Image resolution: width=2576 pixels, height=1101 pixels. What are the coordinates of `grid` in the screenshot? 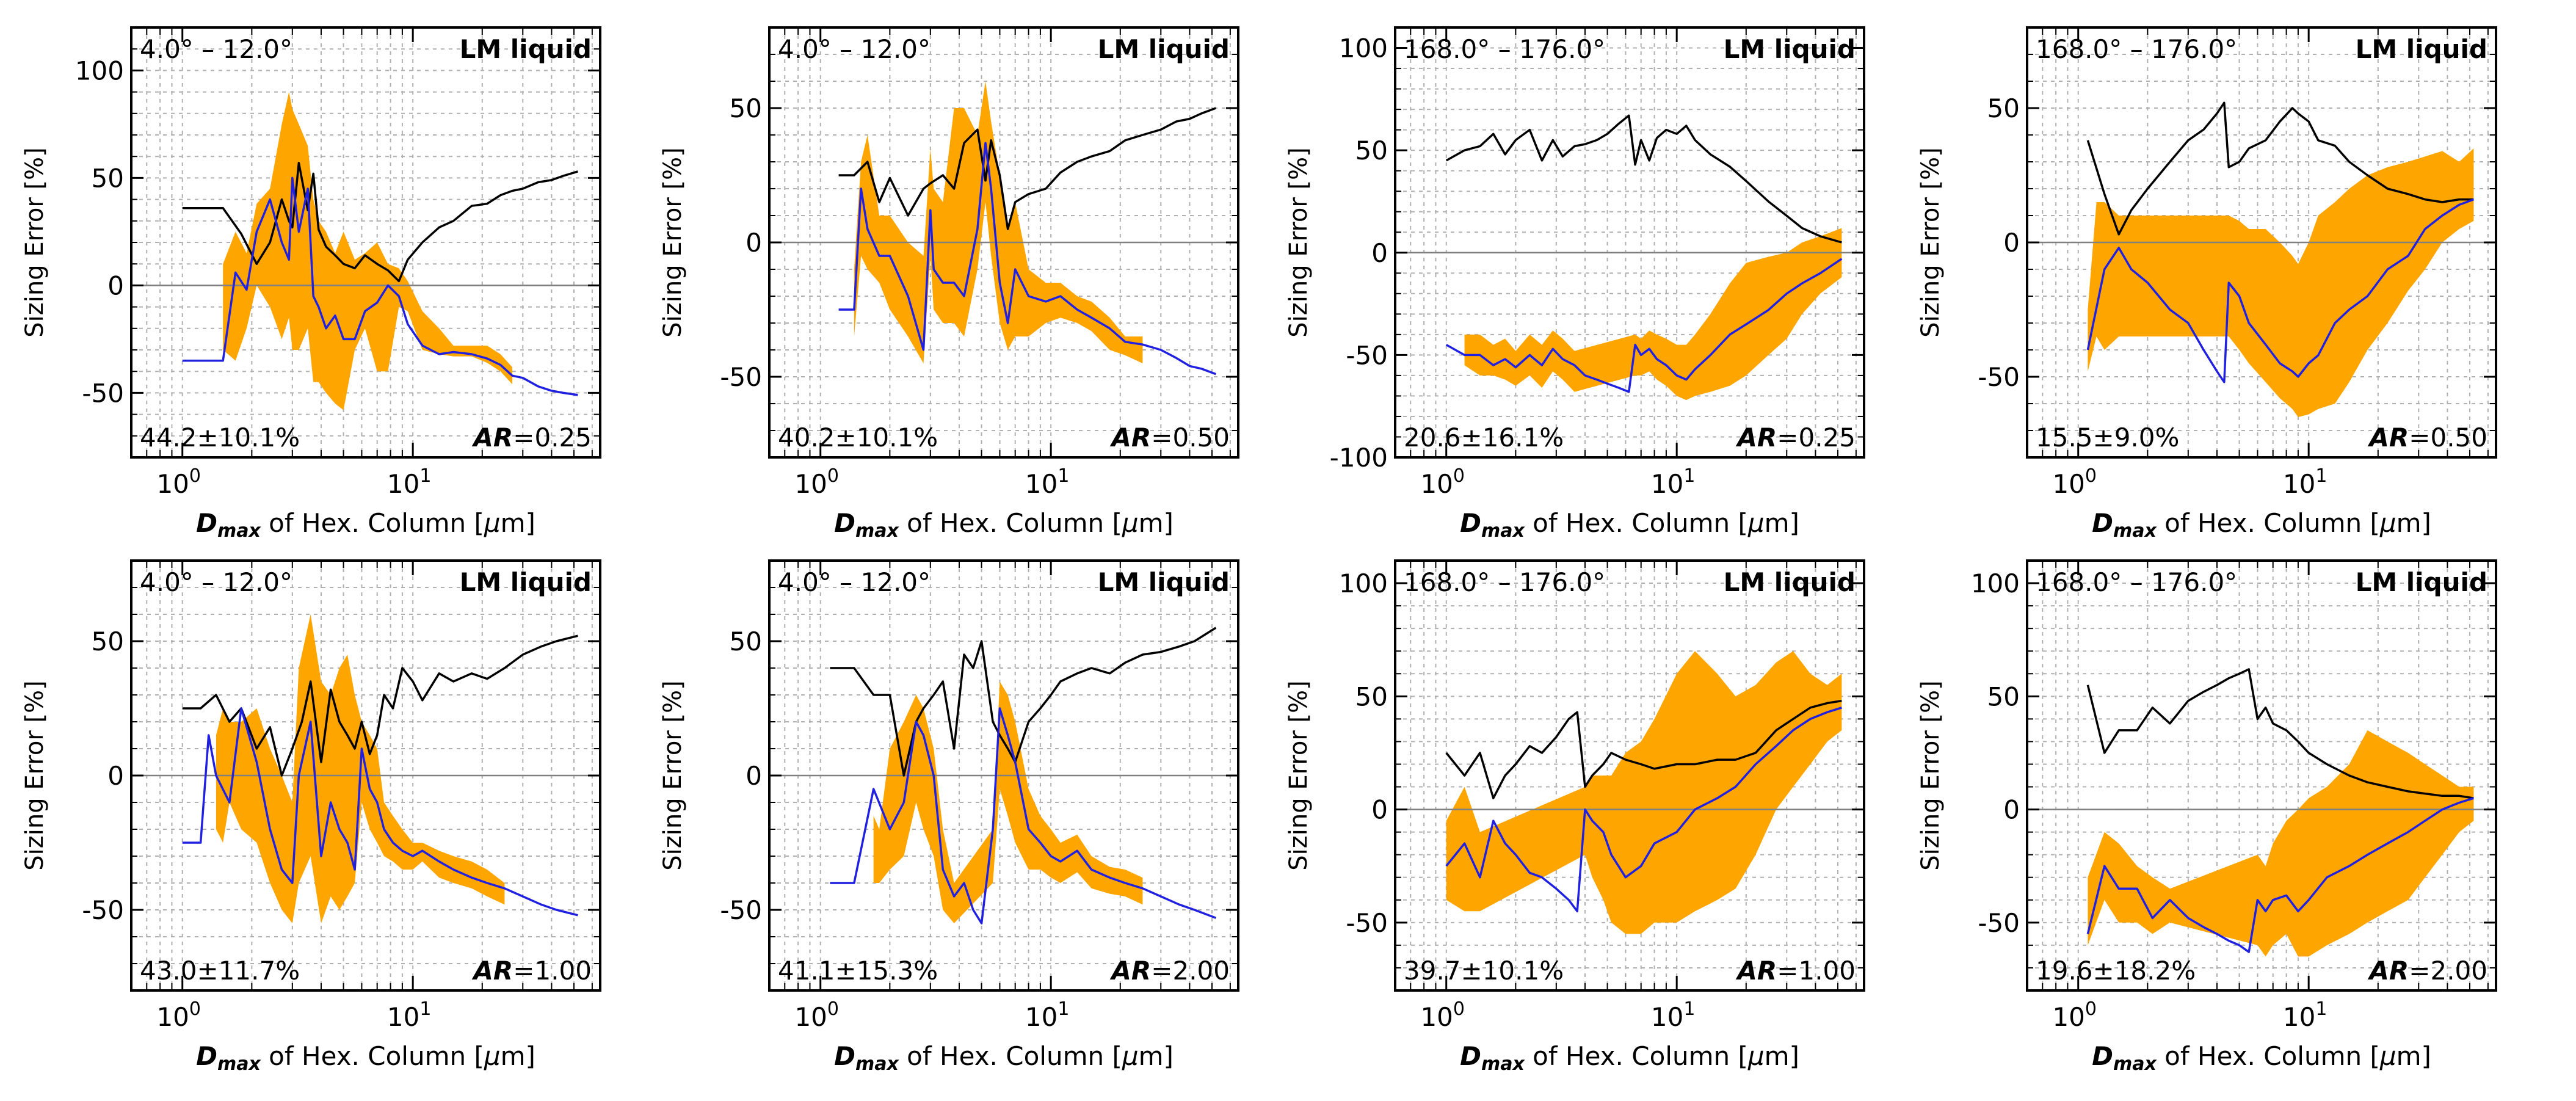 It's located at (365, 243).